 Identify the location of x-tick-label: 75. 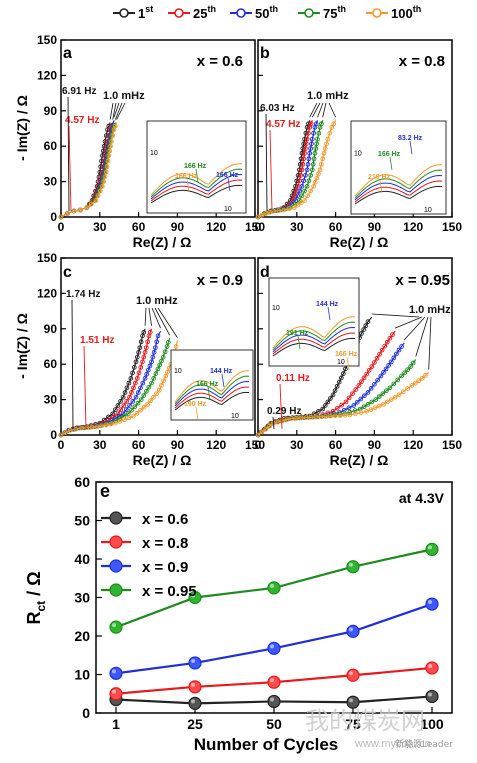
(353, 724).